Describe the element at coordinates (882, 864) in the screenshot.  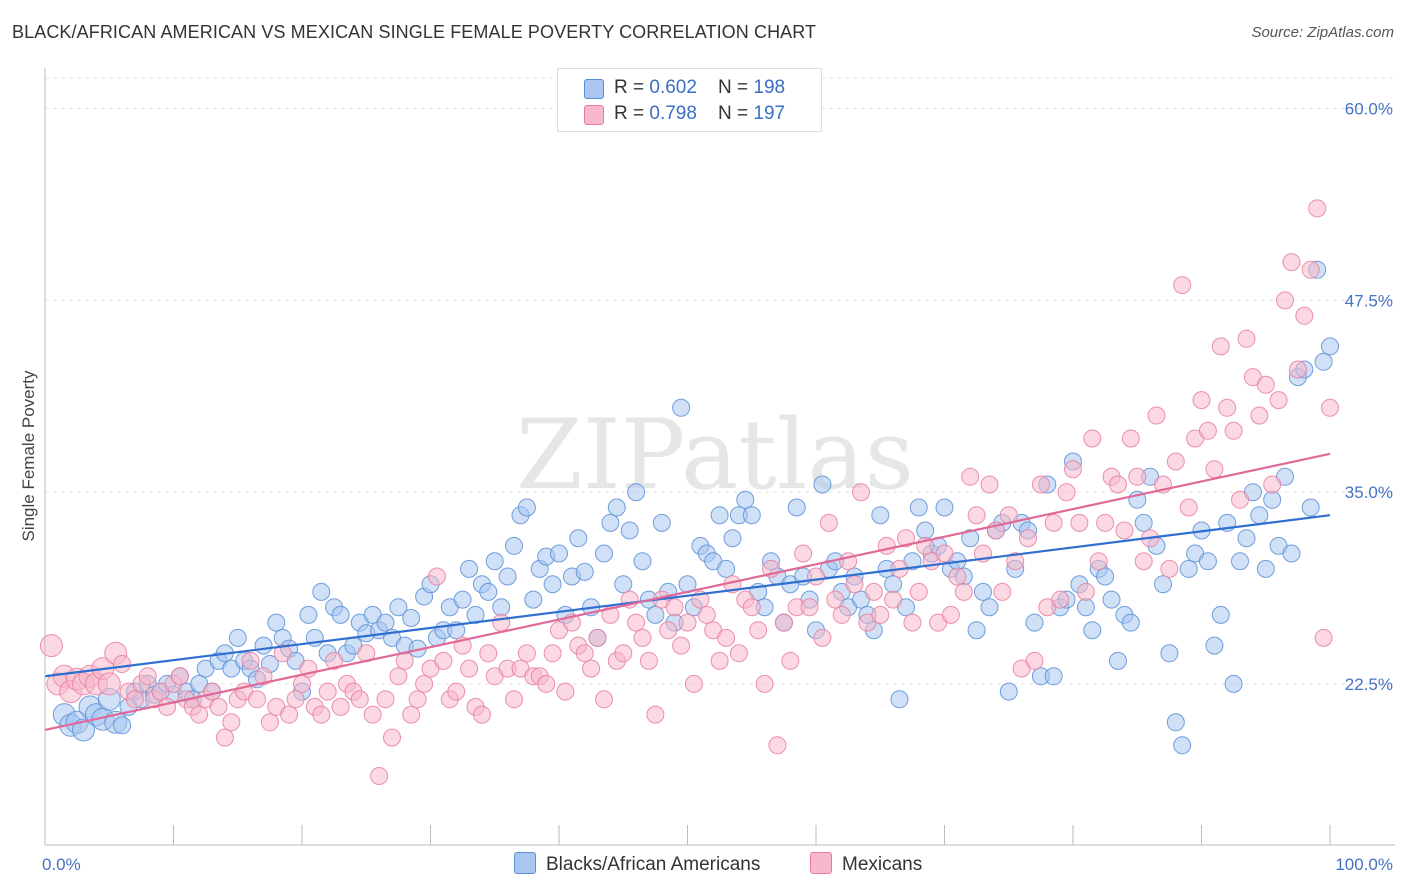
I see `bottom-legend-label-mexicans: Mexicans` at that location.